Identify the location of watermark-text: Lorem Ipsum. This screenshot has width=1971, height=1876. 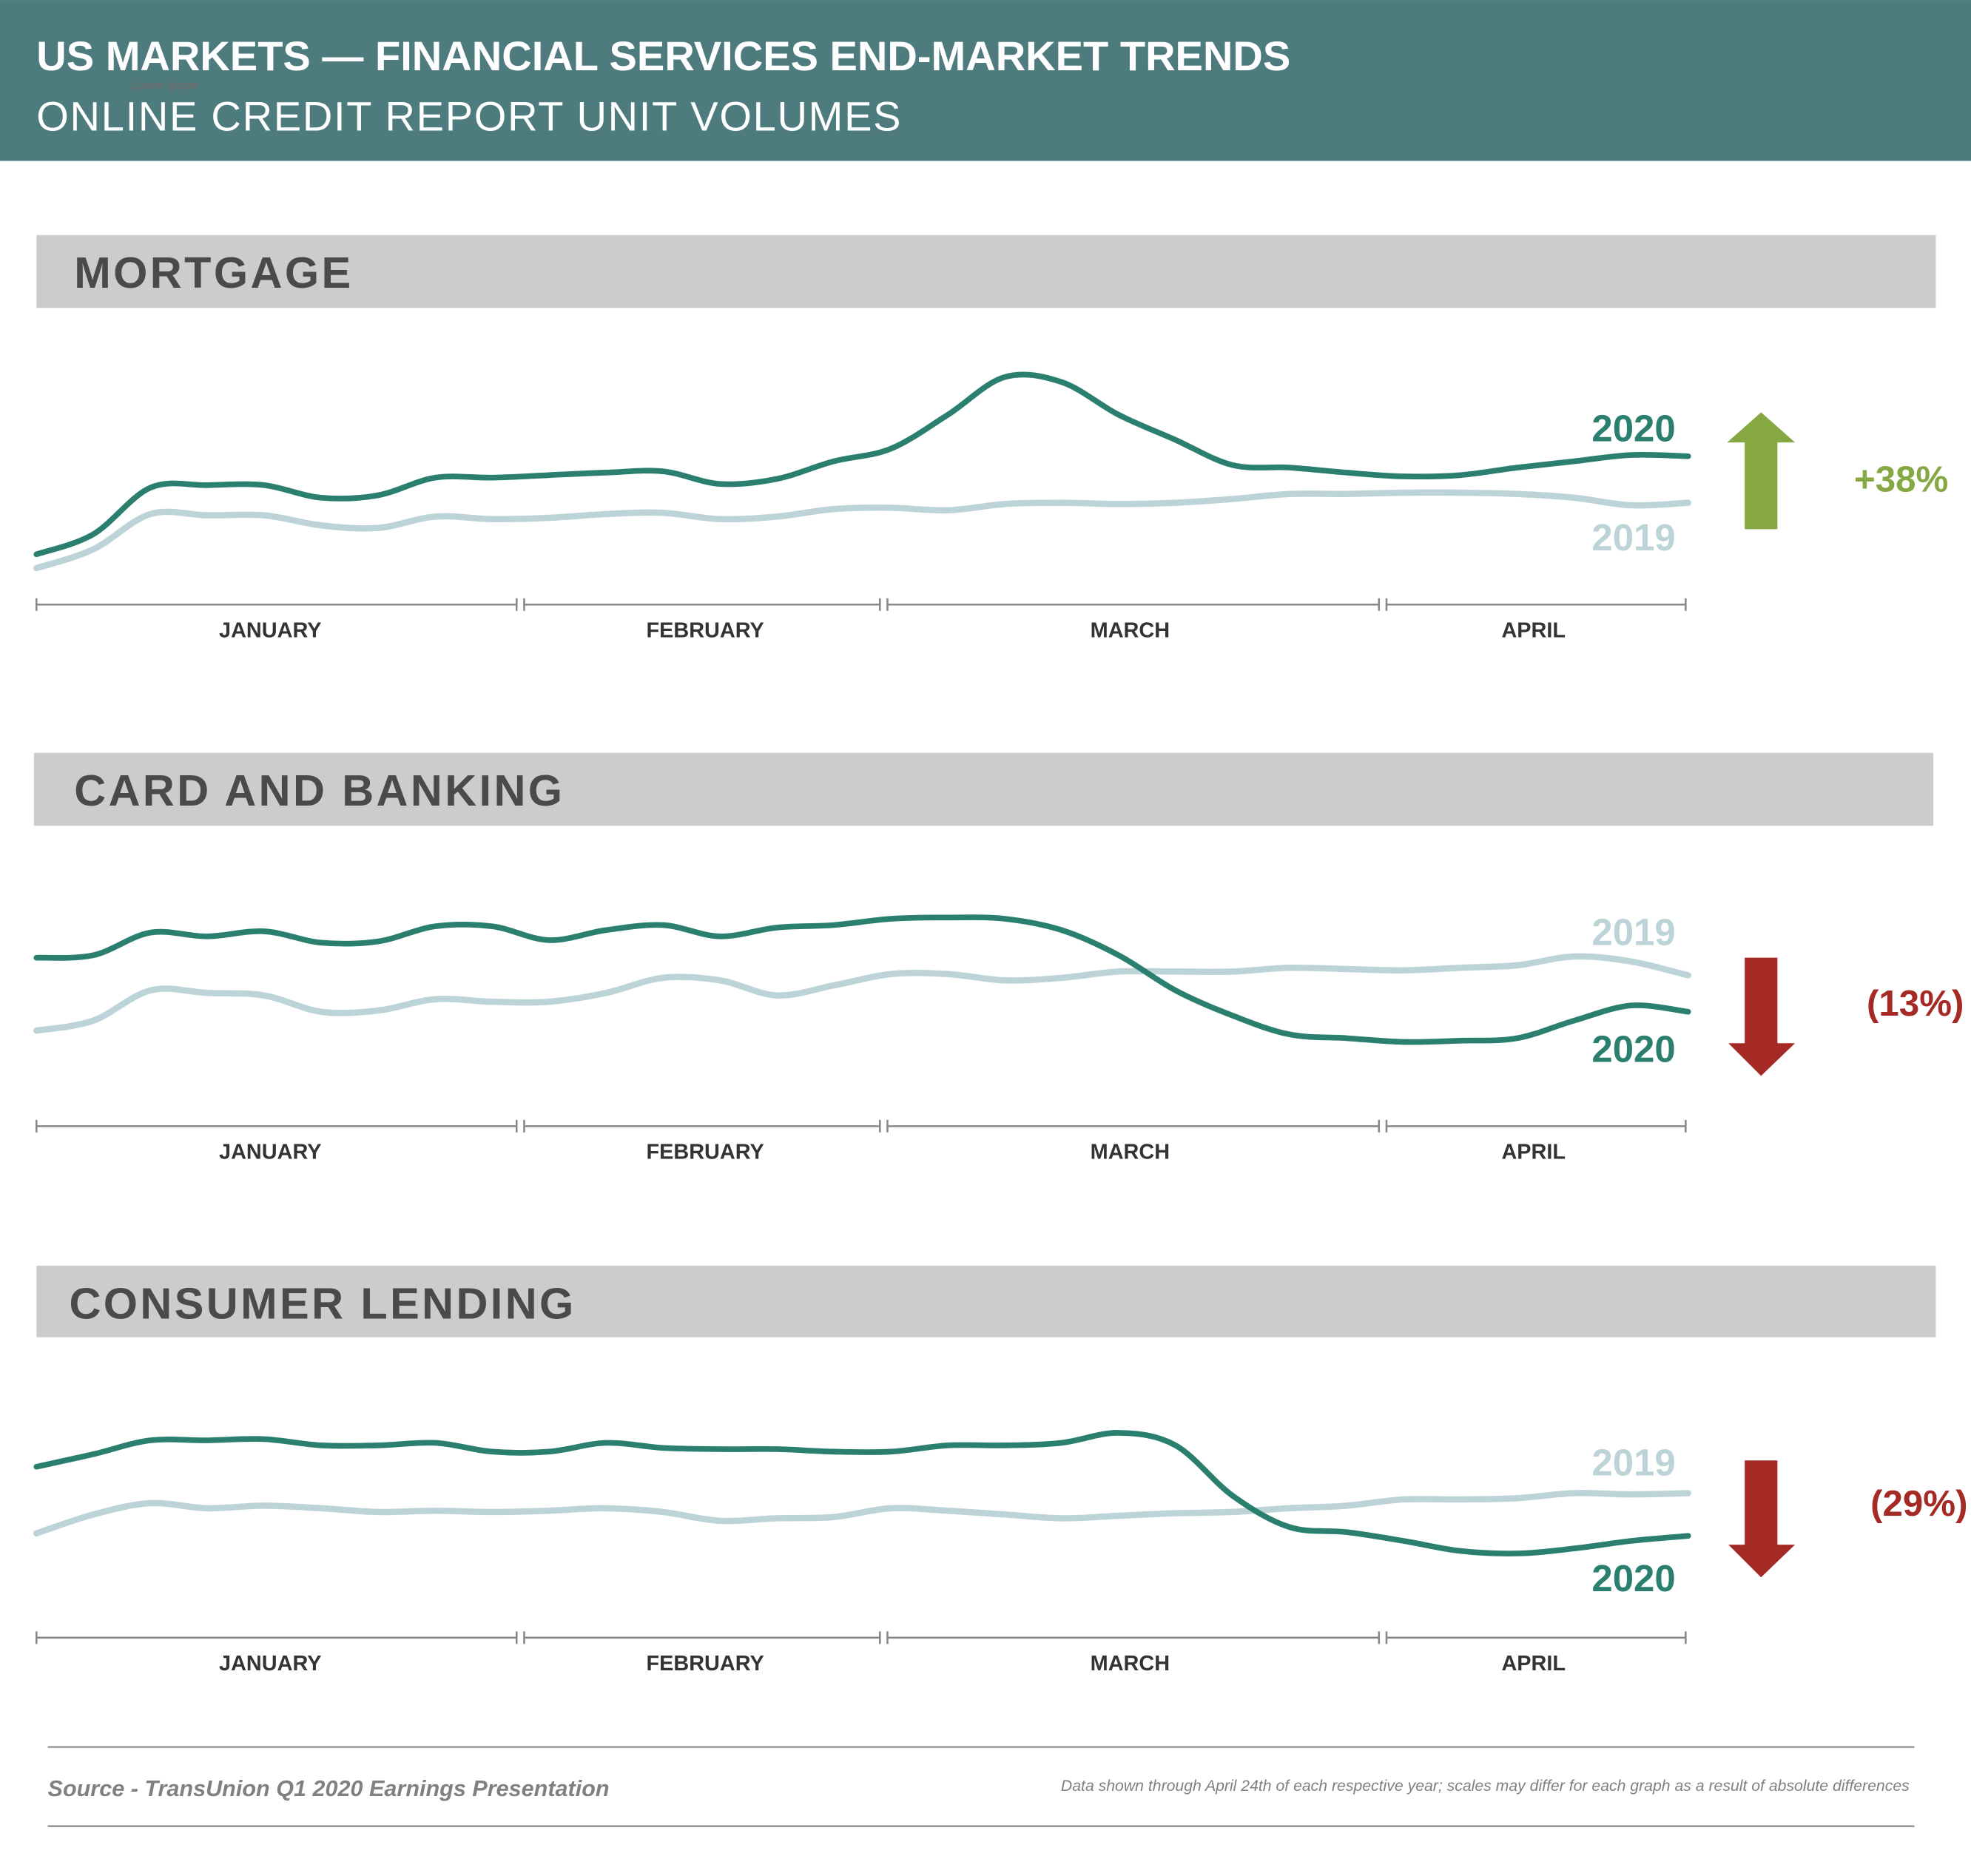
(165, 86).